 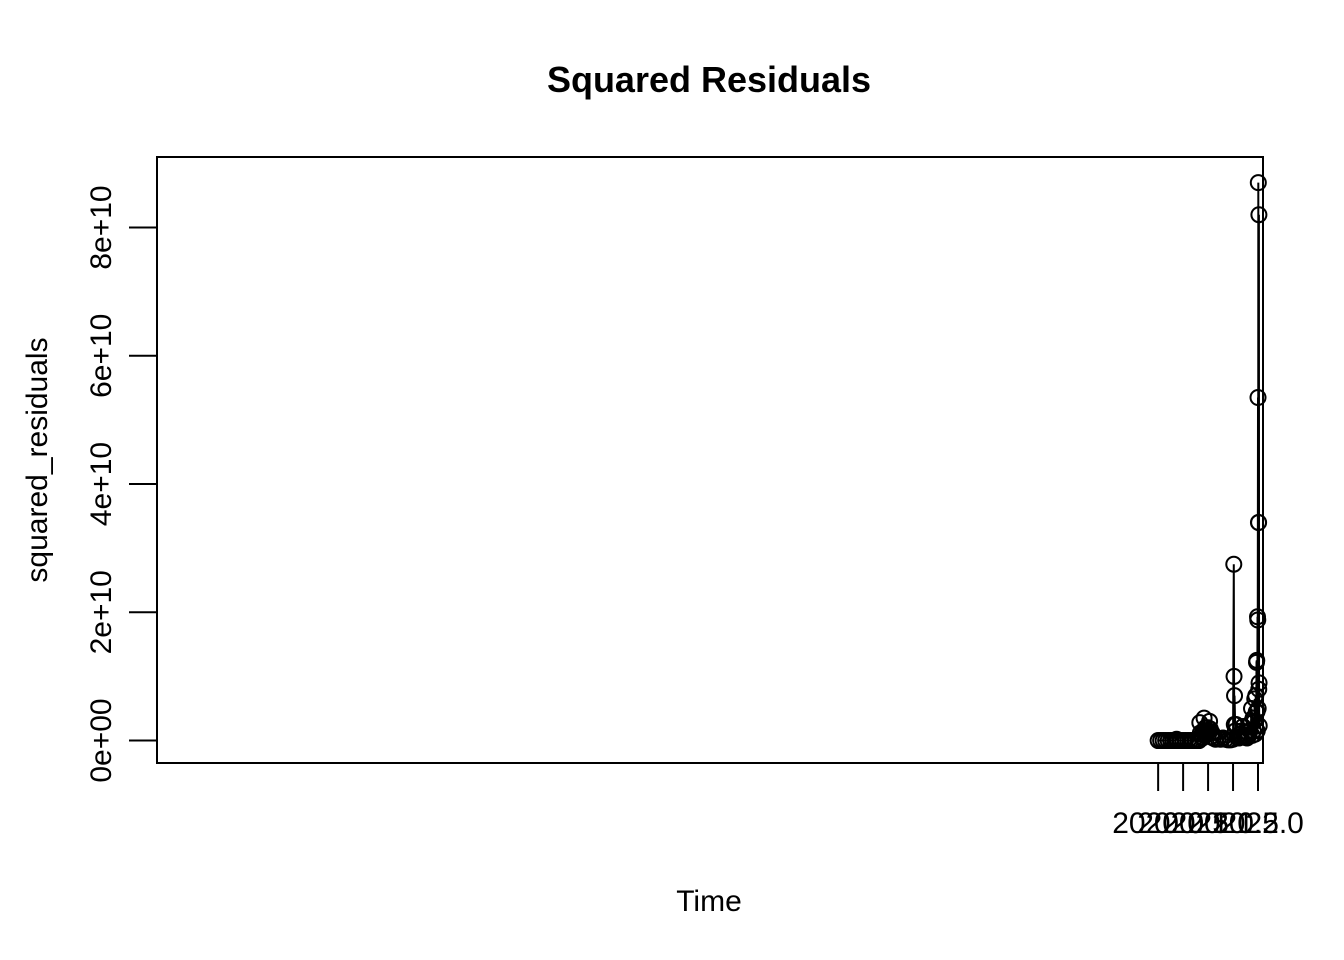 I want to click on x-tick-label: 2020.5, so click(x=1183, y=823).